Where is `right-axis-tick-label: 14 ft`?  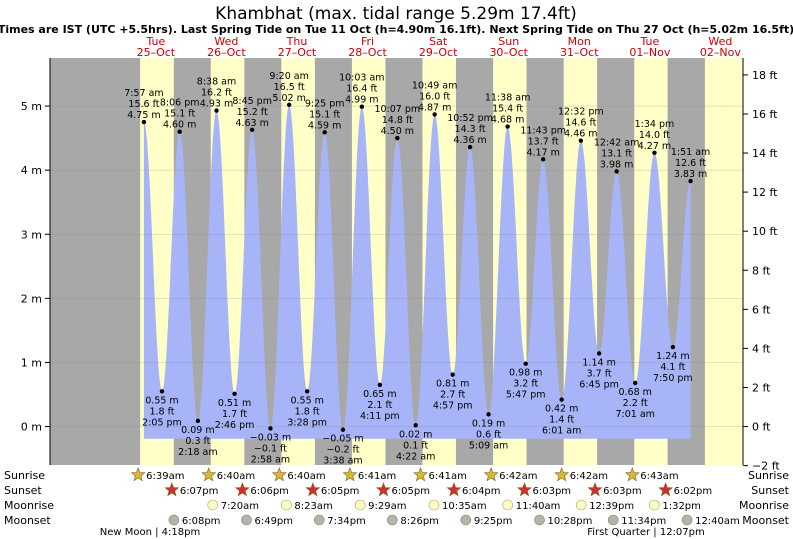
right-axis-tick-label: 14 ft is located at coordinates (765, 153).